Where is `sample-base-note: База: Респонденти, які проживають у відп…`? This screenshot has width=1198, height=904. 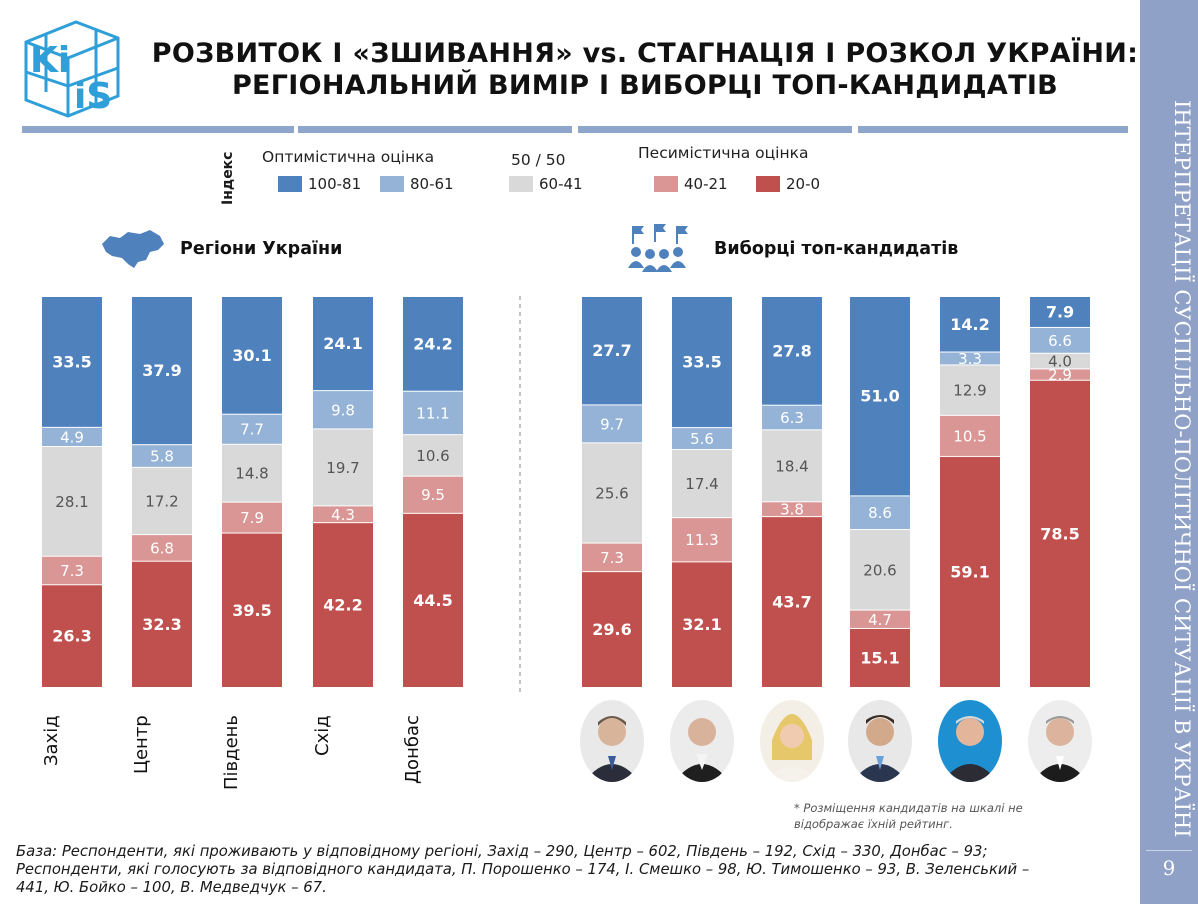 sample-base-note: База: Респонденти, які проживають у відп… is located at coordinates (576, 870).